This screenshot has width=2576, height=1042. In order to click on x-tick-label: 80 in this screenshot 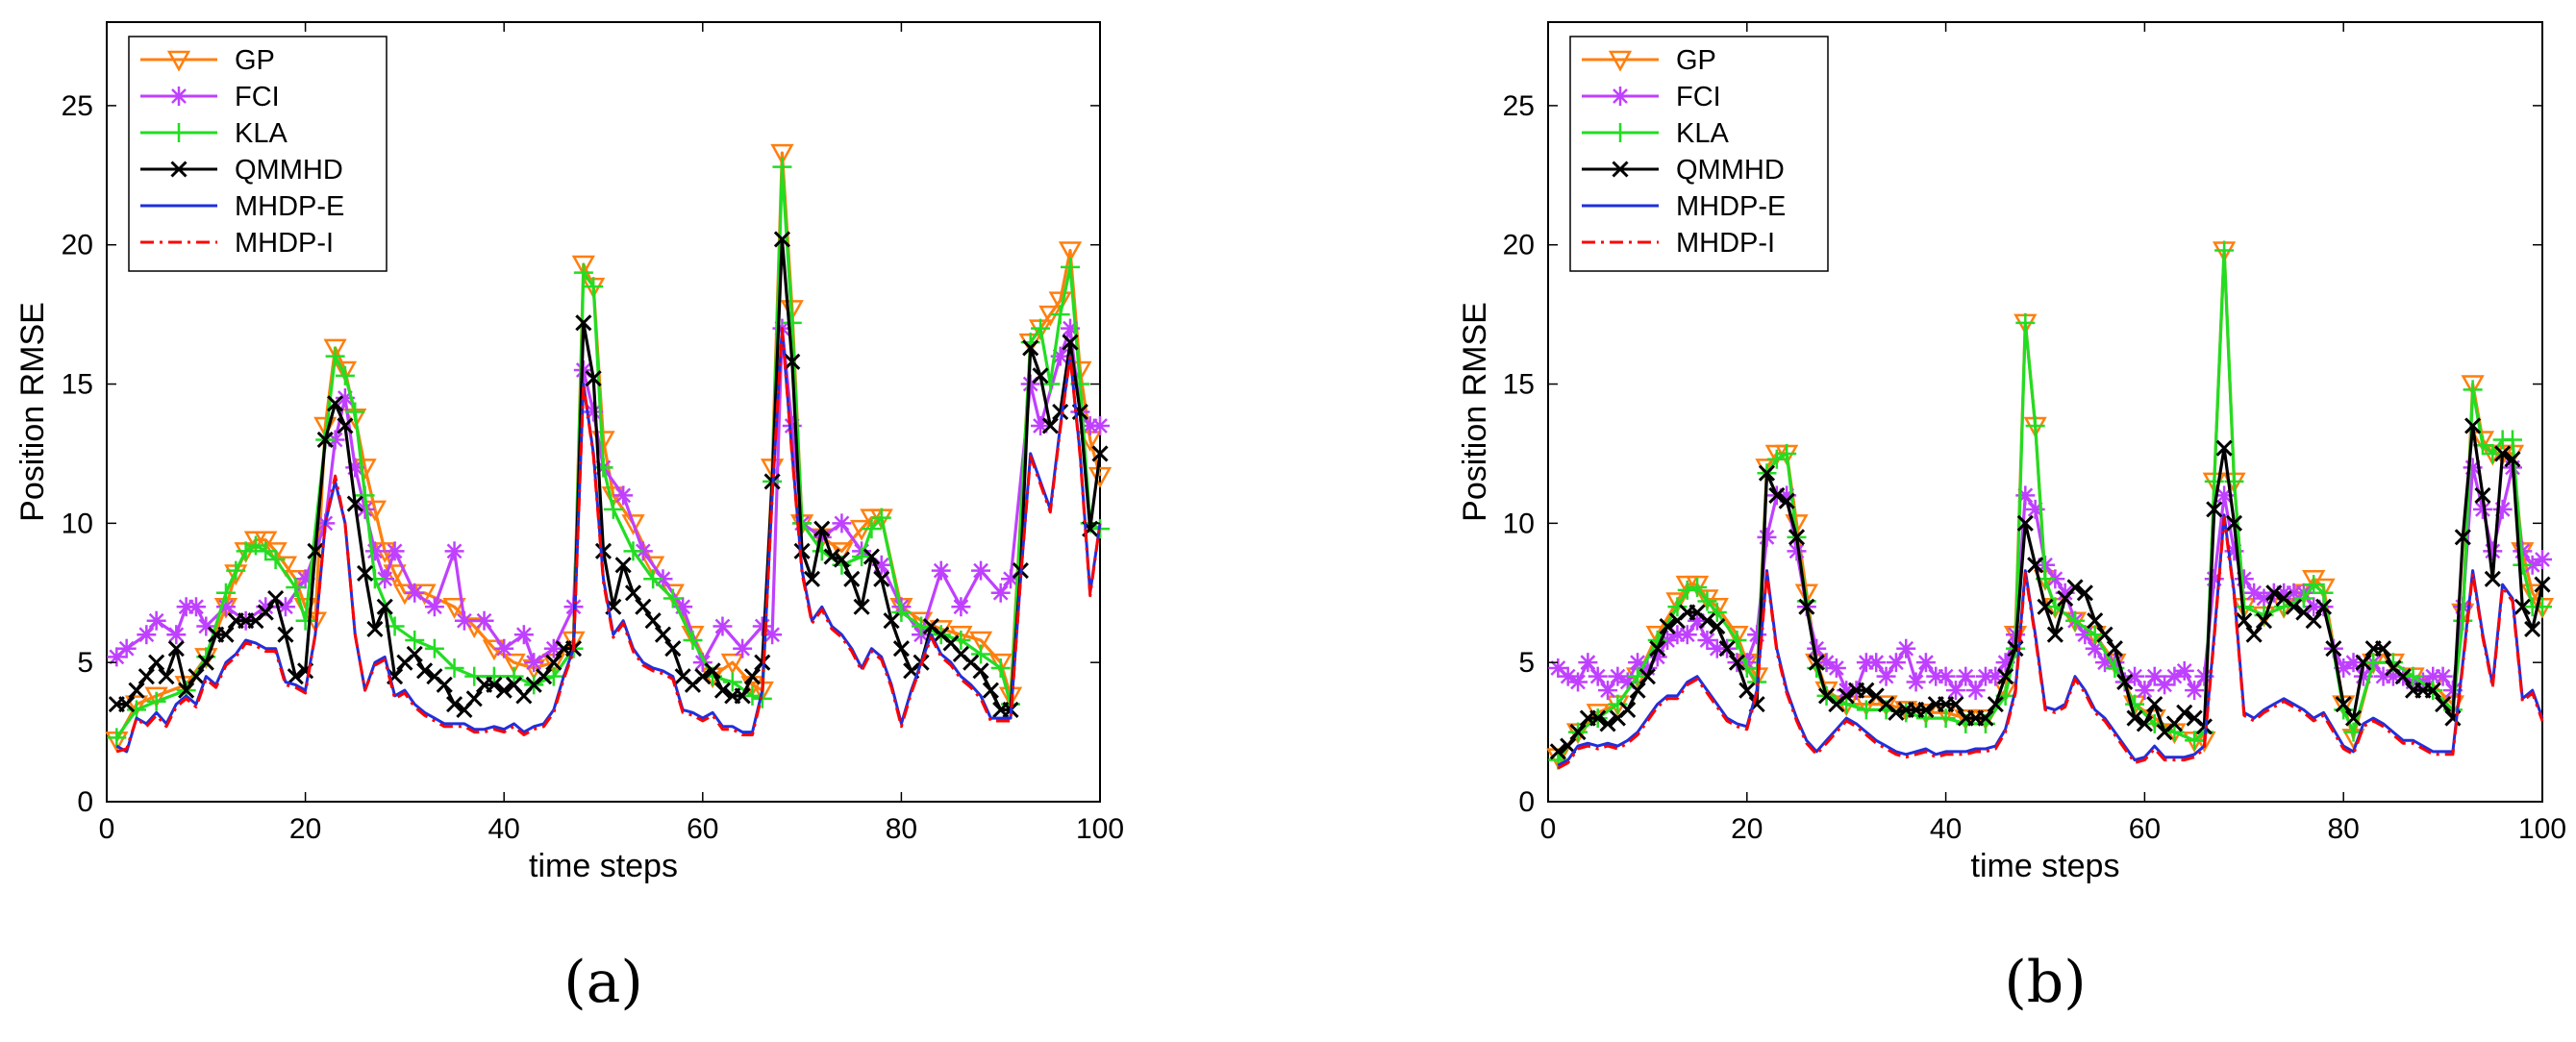, I will do `click(901, 829)`.